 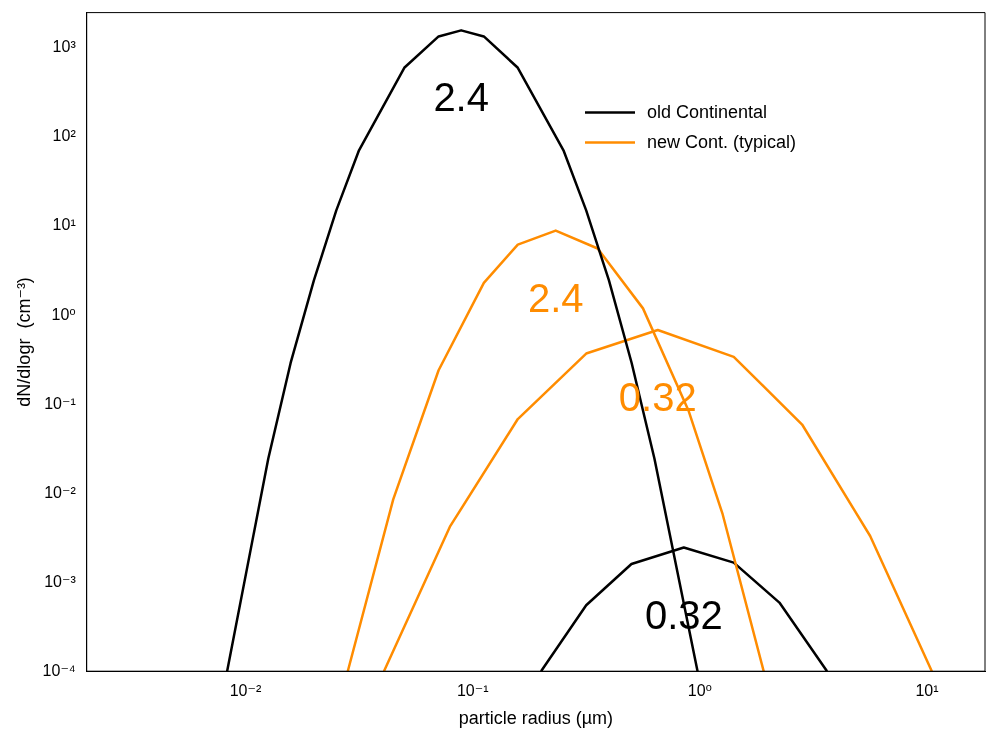 What do you see at coordinates (60, 581) in the screenshot?
I see `y-tick-label: 10⁻³` at bounding box center [60, 581].